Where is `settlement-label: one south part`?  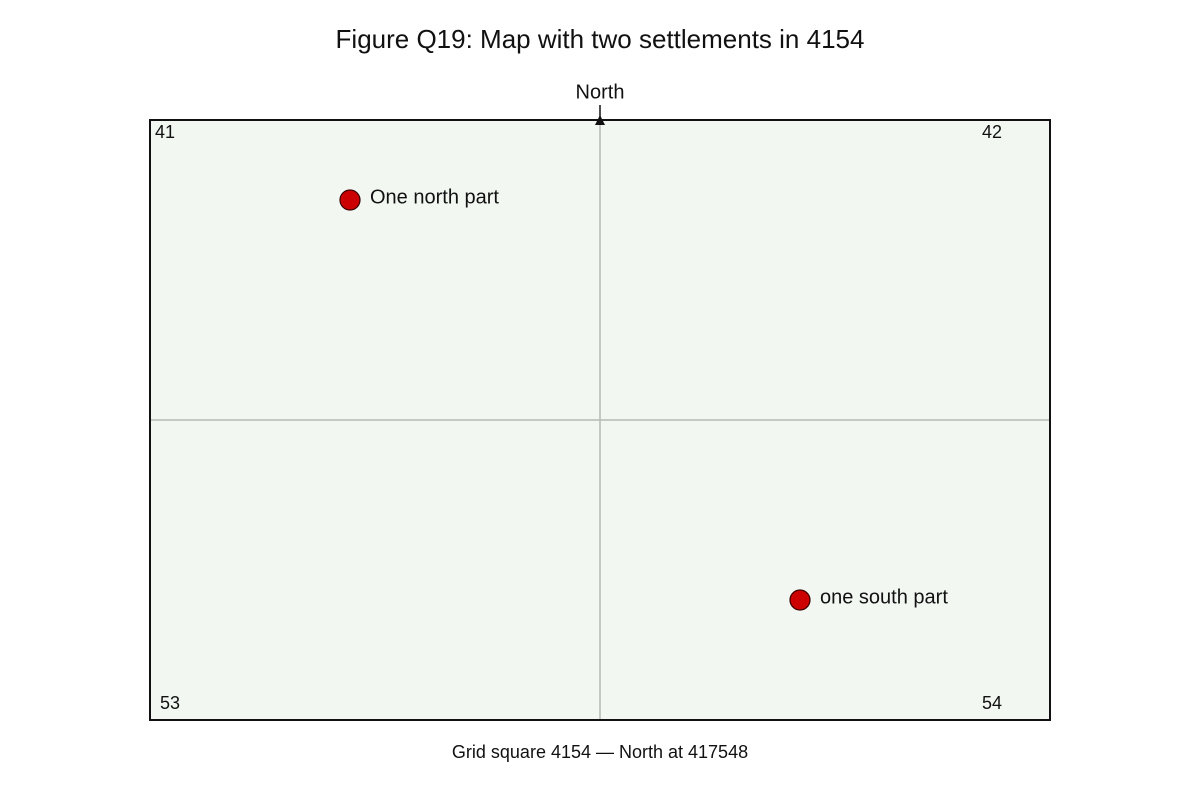 settlement-label: one south part is located at coordinates (884, 597).